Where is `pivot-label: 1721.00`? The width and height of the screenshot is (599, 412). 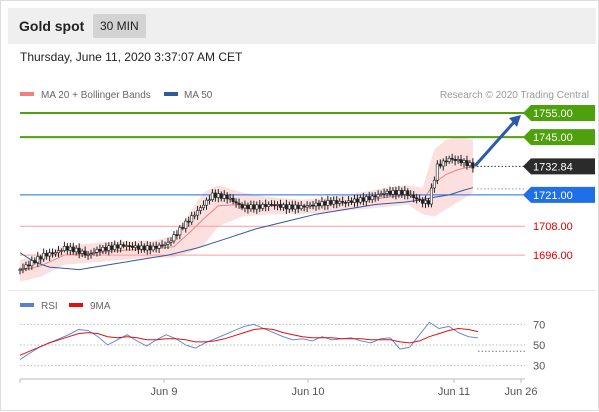 pivot-label: 1721.00 is located at coordinates (553, 196).